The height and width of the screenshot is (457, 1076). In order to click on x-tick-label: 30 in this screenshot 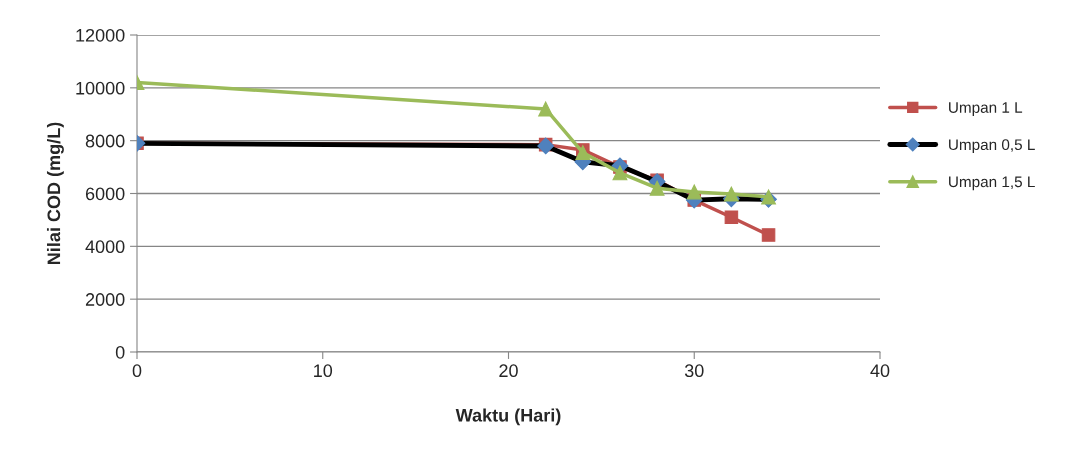, I will do `click(694, 371)`.